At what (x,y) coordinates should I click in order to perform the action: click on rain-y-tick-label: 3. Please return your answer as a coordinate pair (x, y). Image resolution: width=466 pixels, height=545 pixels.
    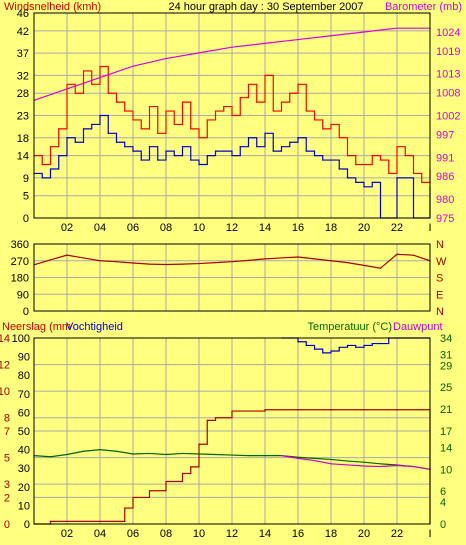
    Looking at the image, I should click on (7, 485).